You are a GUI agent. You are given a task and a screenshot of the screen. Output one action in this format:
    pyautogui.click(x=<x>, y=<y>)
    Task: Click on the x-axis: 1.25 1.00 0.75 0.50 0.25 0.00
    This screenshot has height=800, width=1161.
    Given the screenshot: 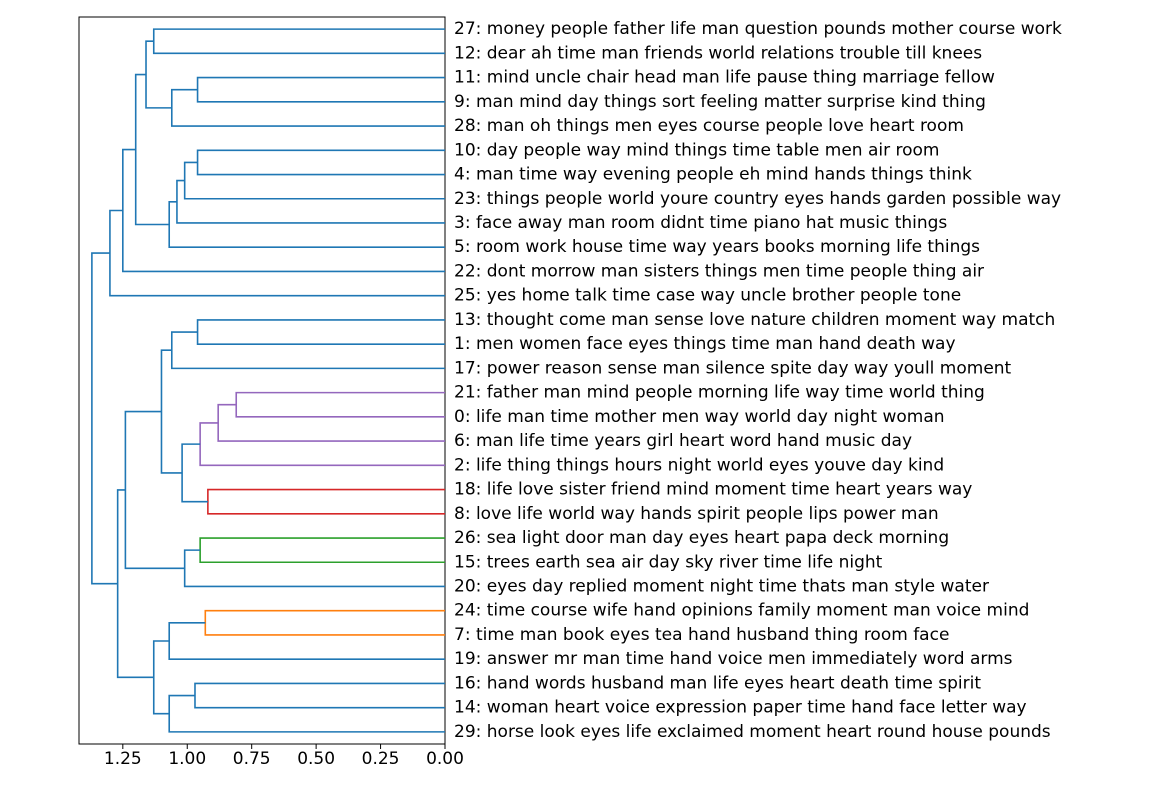 What is the action you would take?
    pyautogui.click(x=284, y=756)
    